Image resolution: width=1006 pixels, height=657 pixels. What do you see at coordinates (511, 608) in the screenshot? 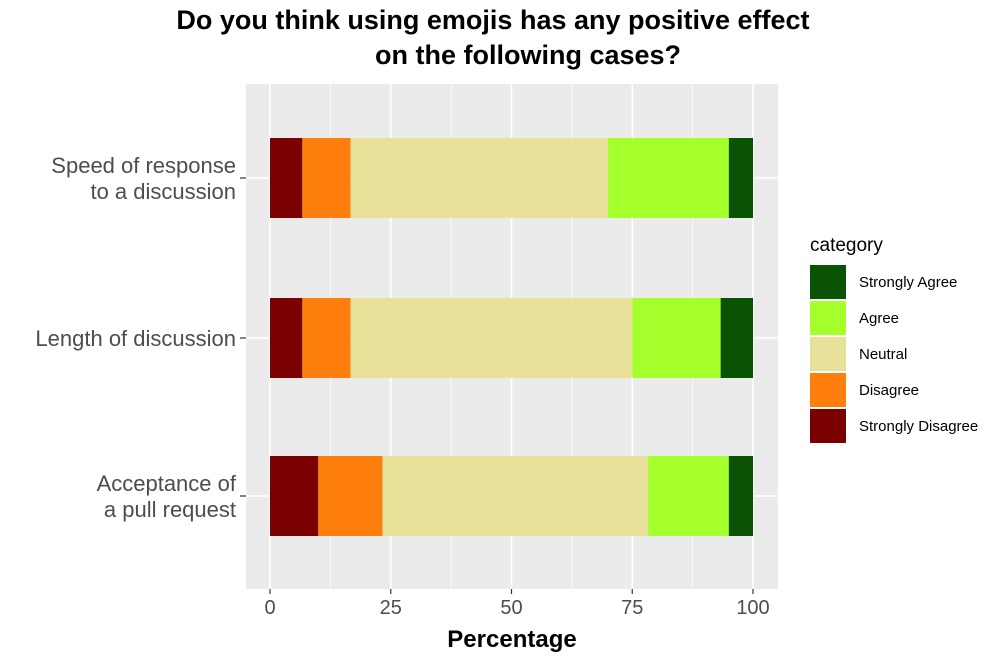
I see `x-tick-label: 50` at bounding box center [511, 608].